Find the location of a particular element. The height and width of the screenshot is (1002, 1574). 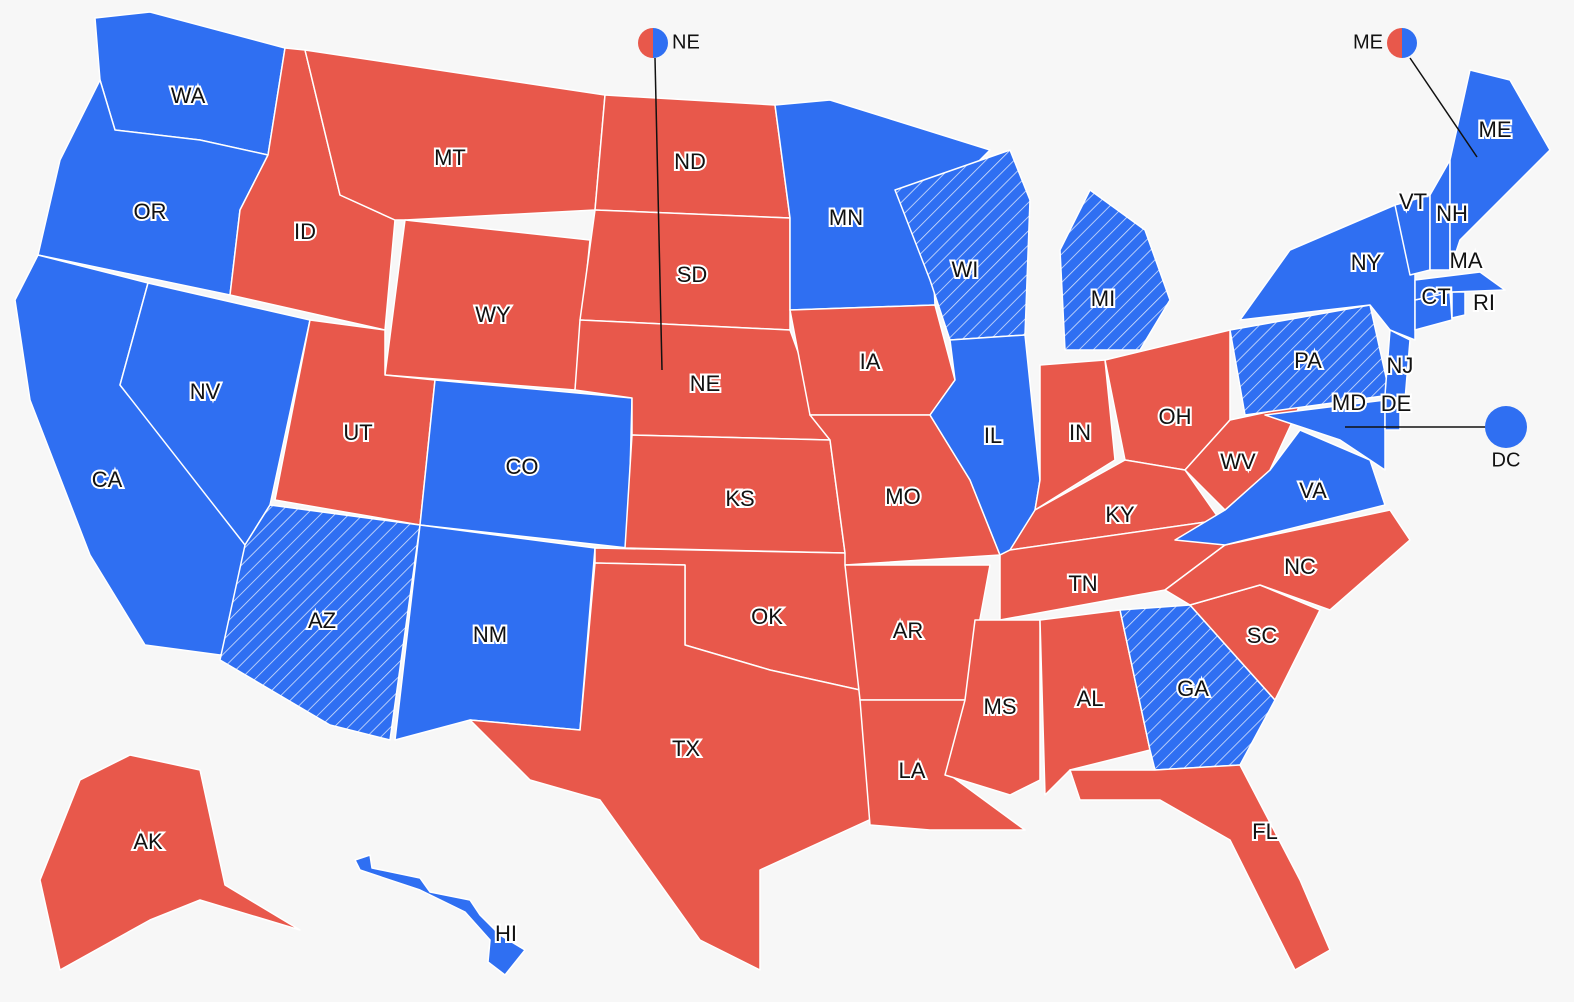

state-label: MT is located at coordinates (450, 157).